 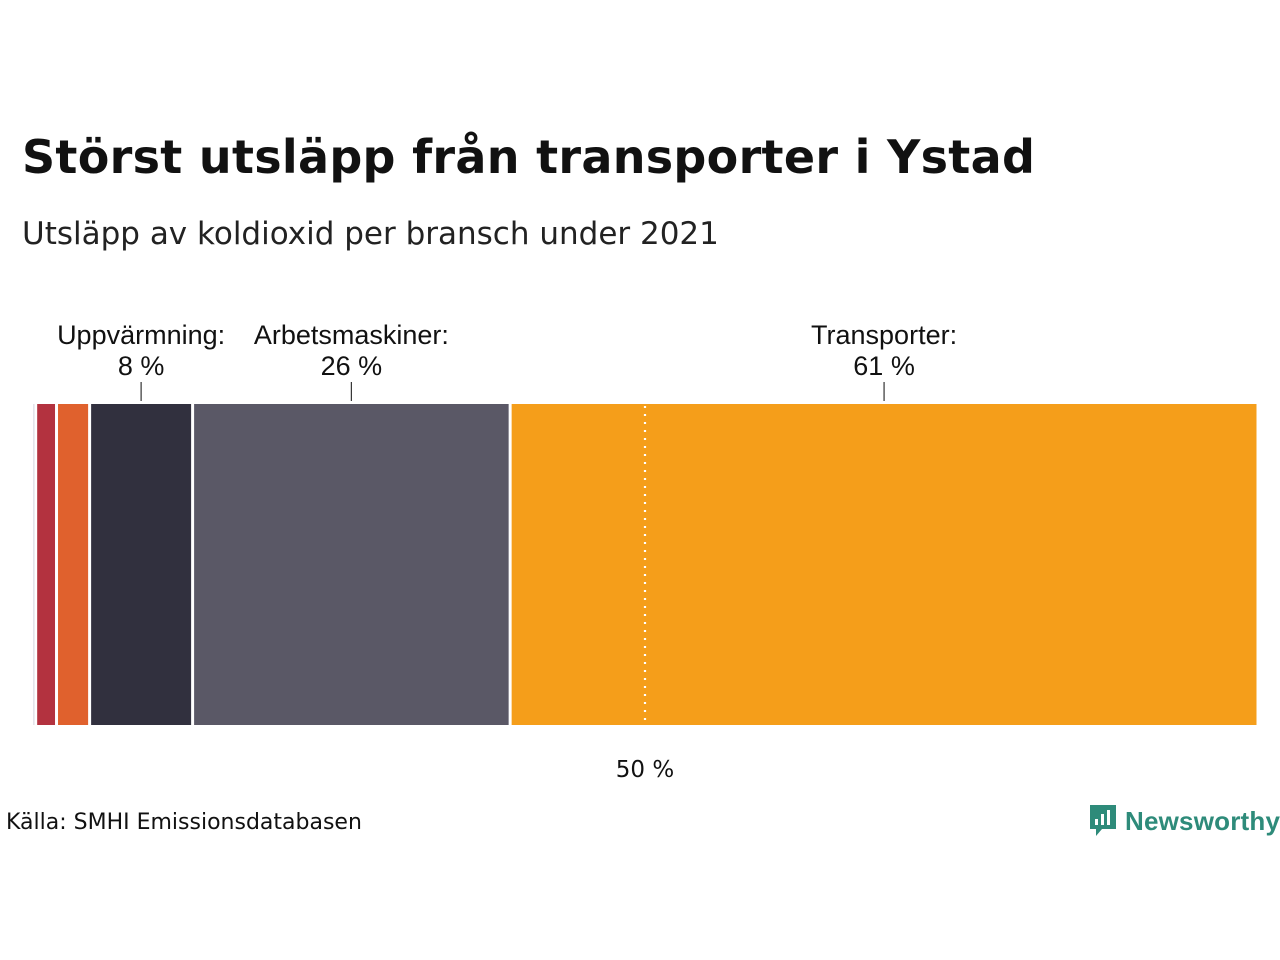 I want to click on segment-label-transporter: Transporter:, so click(x=884, y=335).